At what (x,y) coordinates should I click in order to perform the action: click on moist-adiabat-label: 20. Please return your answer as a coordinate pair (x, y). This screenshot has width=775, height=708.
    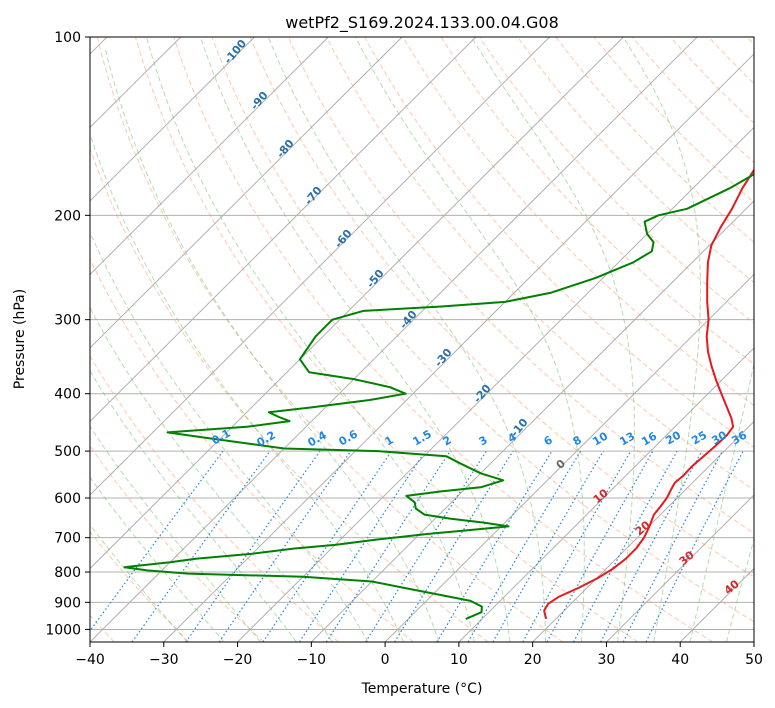
    Looking at the image, I should click on (643, 528).